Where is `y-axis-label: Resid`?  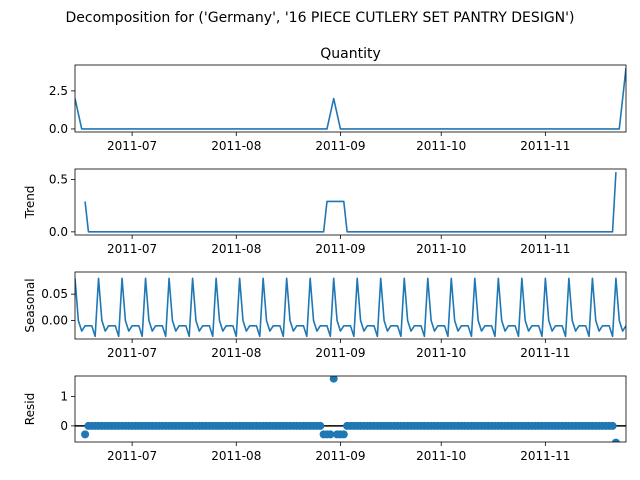
y-axis-label: Resid is located at coordinates (30, 409).